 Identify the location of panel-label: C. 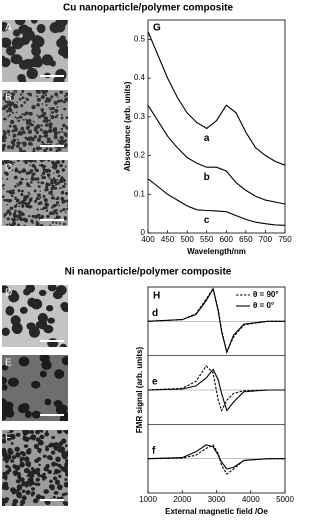
(8, 168).